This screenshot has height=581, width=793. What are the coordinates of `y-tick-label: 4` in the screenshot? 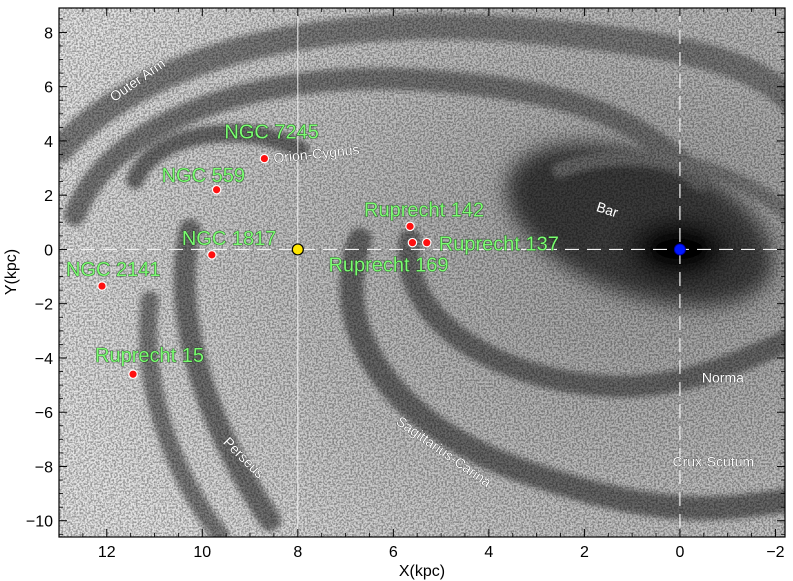 It's located at (48, 142).